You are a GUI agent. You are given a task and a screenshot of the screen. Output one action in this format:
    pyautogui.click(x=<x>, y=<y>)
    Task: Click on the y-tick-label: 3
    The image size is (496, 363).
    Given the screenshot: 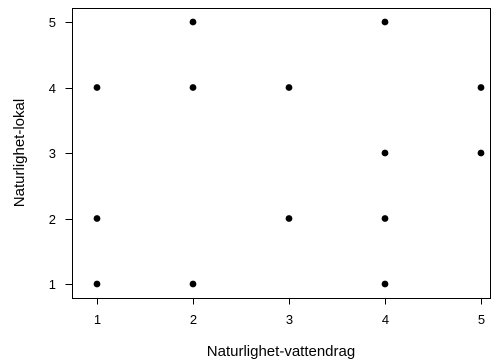 What is the action you would take?
    pyautogui.click(x=52, y=153)
    